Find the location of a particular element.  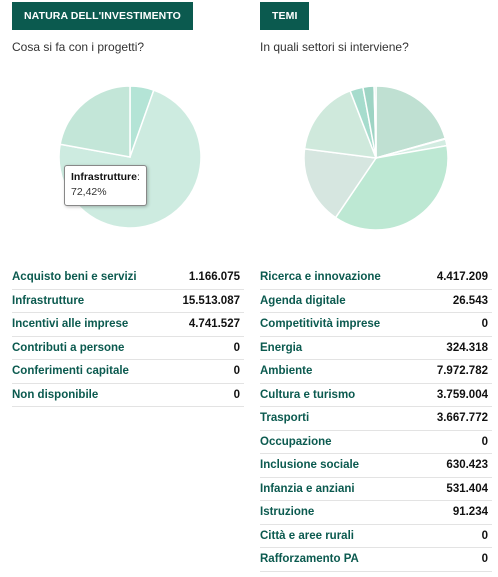

natura-pie-chart-container is located at coordinates (130, 157).